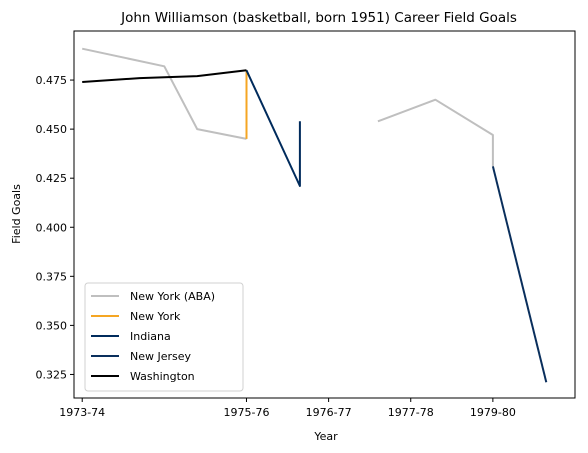 Image resolution: width=588 pixels, height=453 pixels. What do you see at coordinates (246, 412) in the screenshot?
I see `x-tick-label: 1975-76` at bounding box center [246, 412].